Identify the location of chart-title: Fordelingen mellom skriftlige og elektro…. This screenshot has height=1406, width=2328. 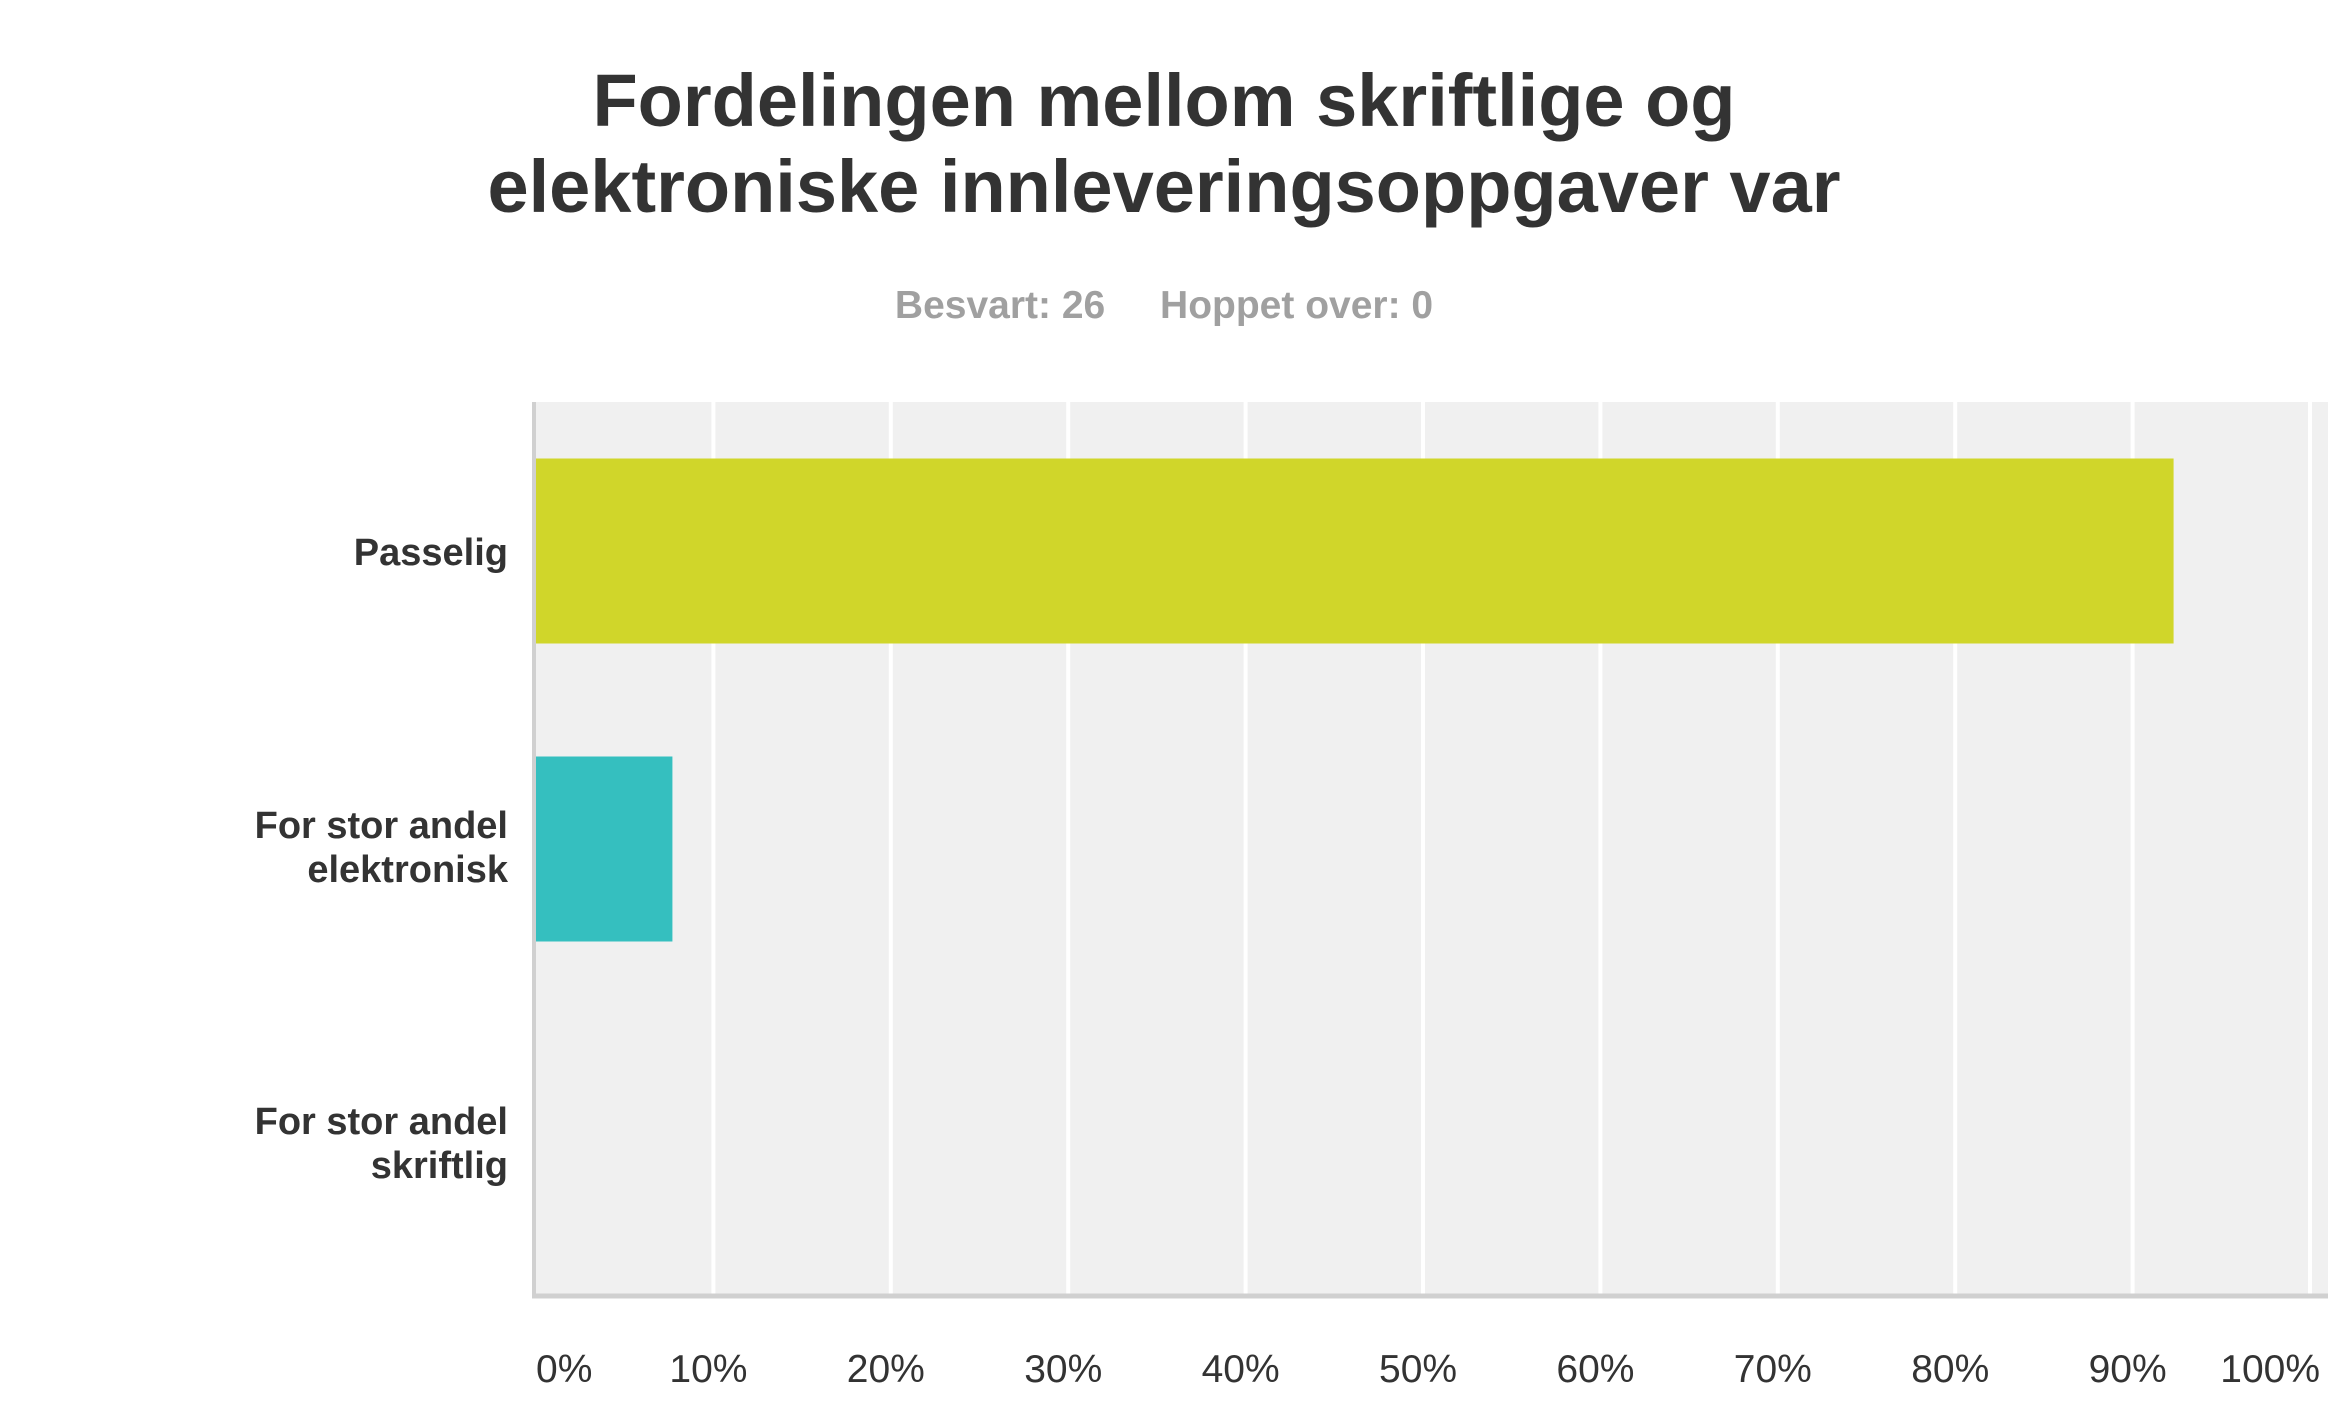
(1164, 144).